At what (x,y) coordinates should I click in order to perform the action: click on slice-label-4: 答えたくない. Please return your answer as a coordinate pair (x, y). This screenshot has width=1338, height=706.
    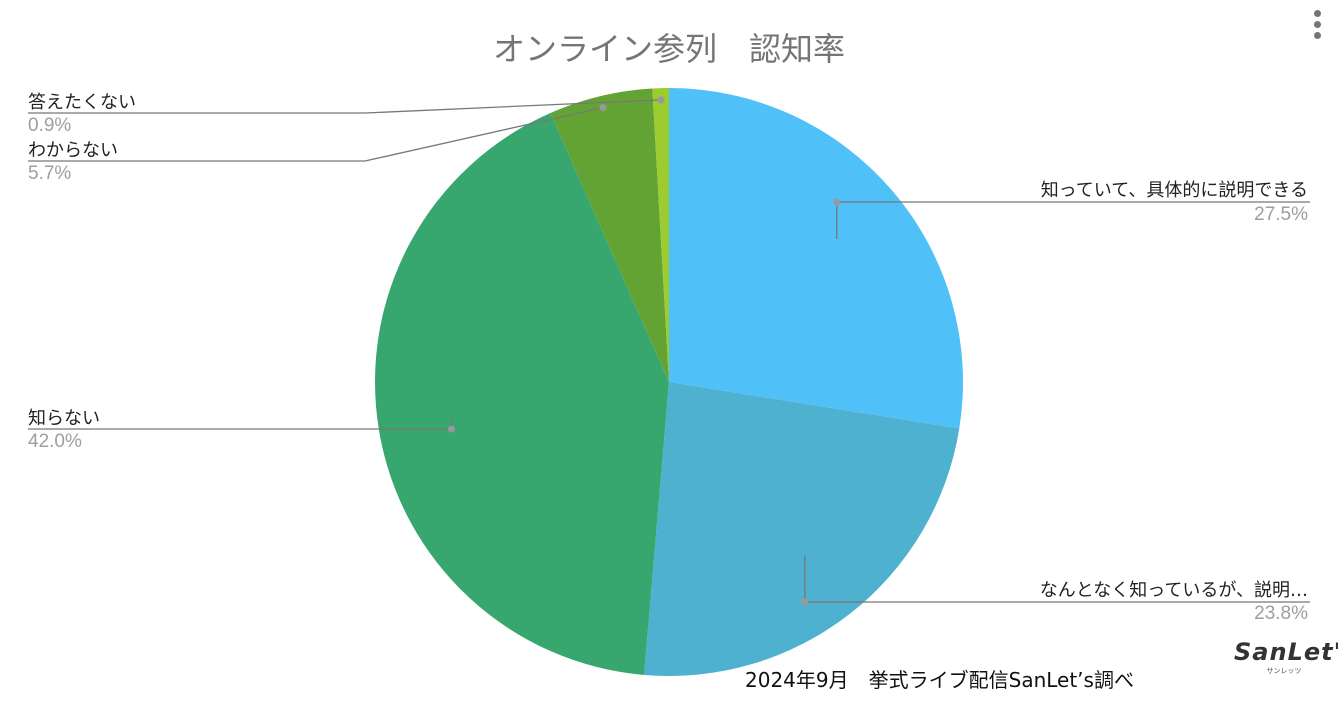
    Looking at the image, I should click on (82, 102).